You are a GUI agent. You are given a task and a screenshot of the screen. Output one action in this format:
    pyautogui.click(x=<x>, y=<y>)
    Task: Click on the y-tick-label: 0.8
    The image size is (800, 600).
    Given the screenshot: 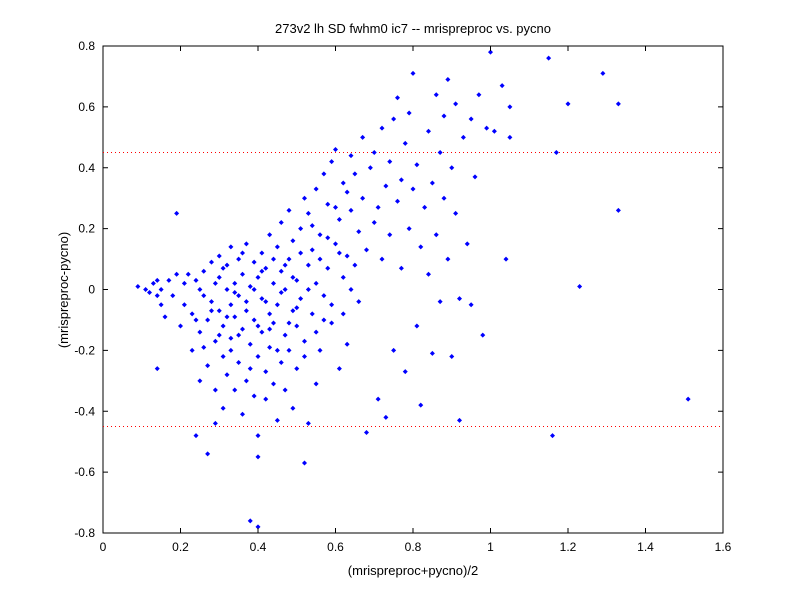 What is the action you would take?
    pyautogui.click(x=86, y=46)
    